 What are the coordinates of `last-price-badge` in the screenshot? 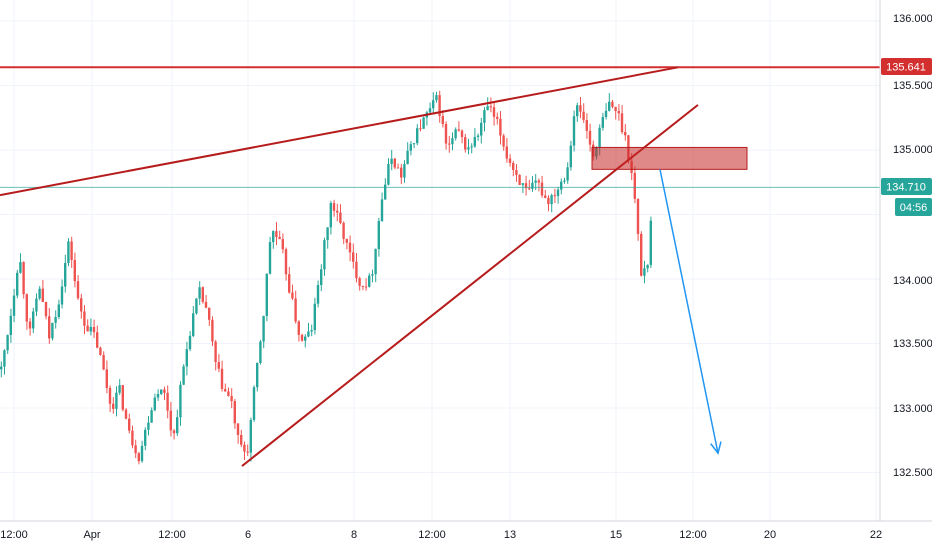 It's located at (906, 186).